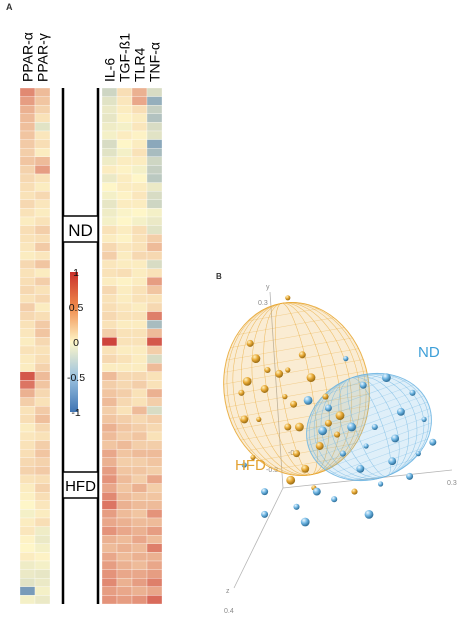 The height and width of the screenshot is (617, 474). I want to click on colorbar-tick-label: -0.5, so click(76, 378).